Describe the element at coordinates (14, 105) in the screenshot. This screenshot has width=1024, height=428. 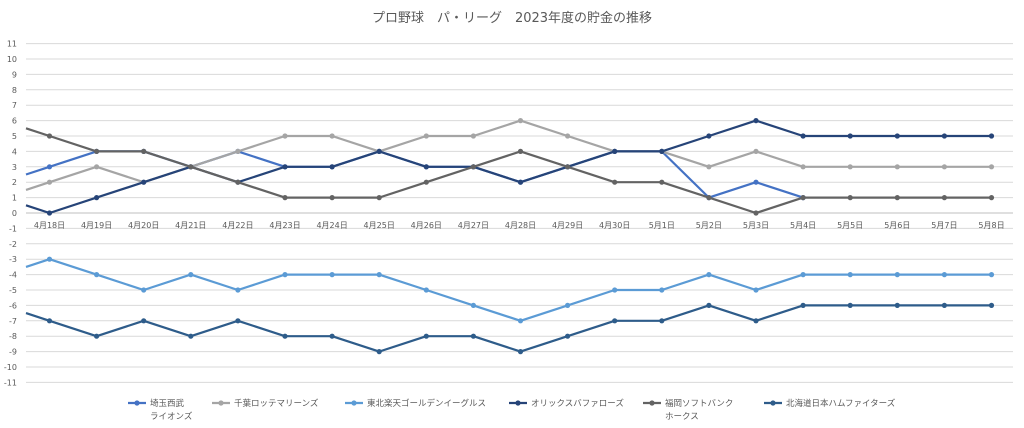
I see `y-tick-label: 7` at that location.